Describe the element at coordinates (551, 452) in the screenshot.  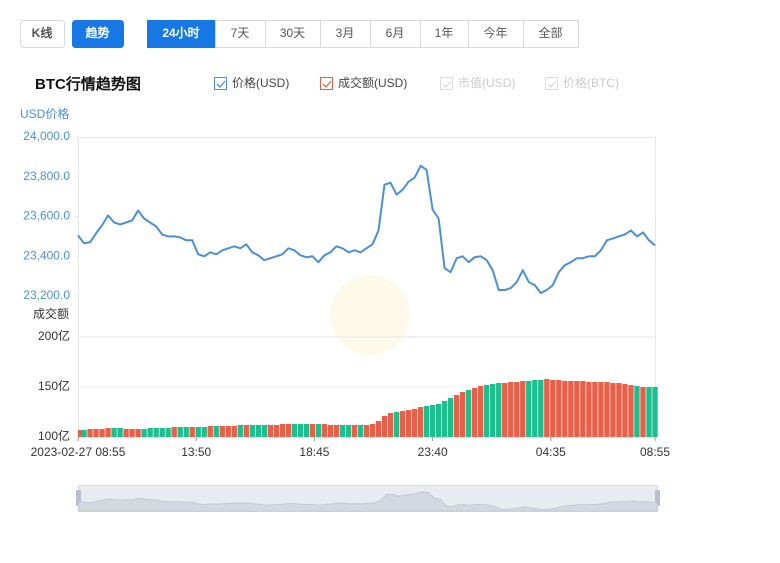
I see `x-tick-label: 04:35` at that location.